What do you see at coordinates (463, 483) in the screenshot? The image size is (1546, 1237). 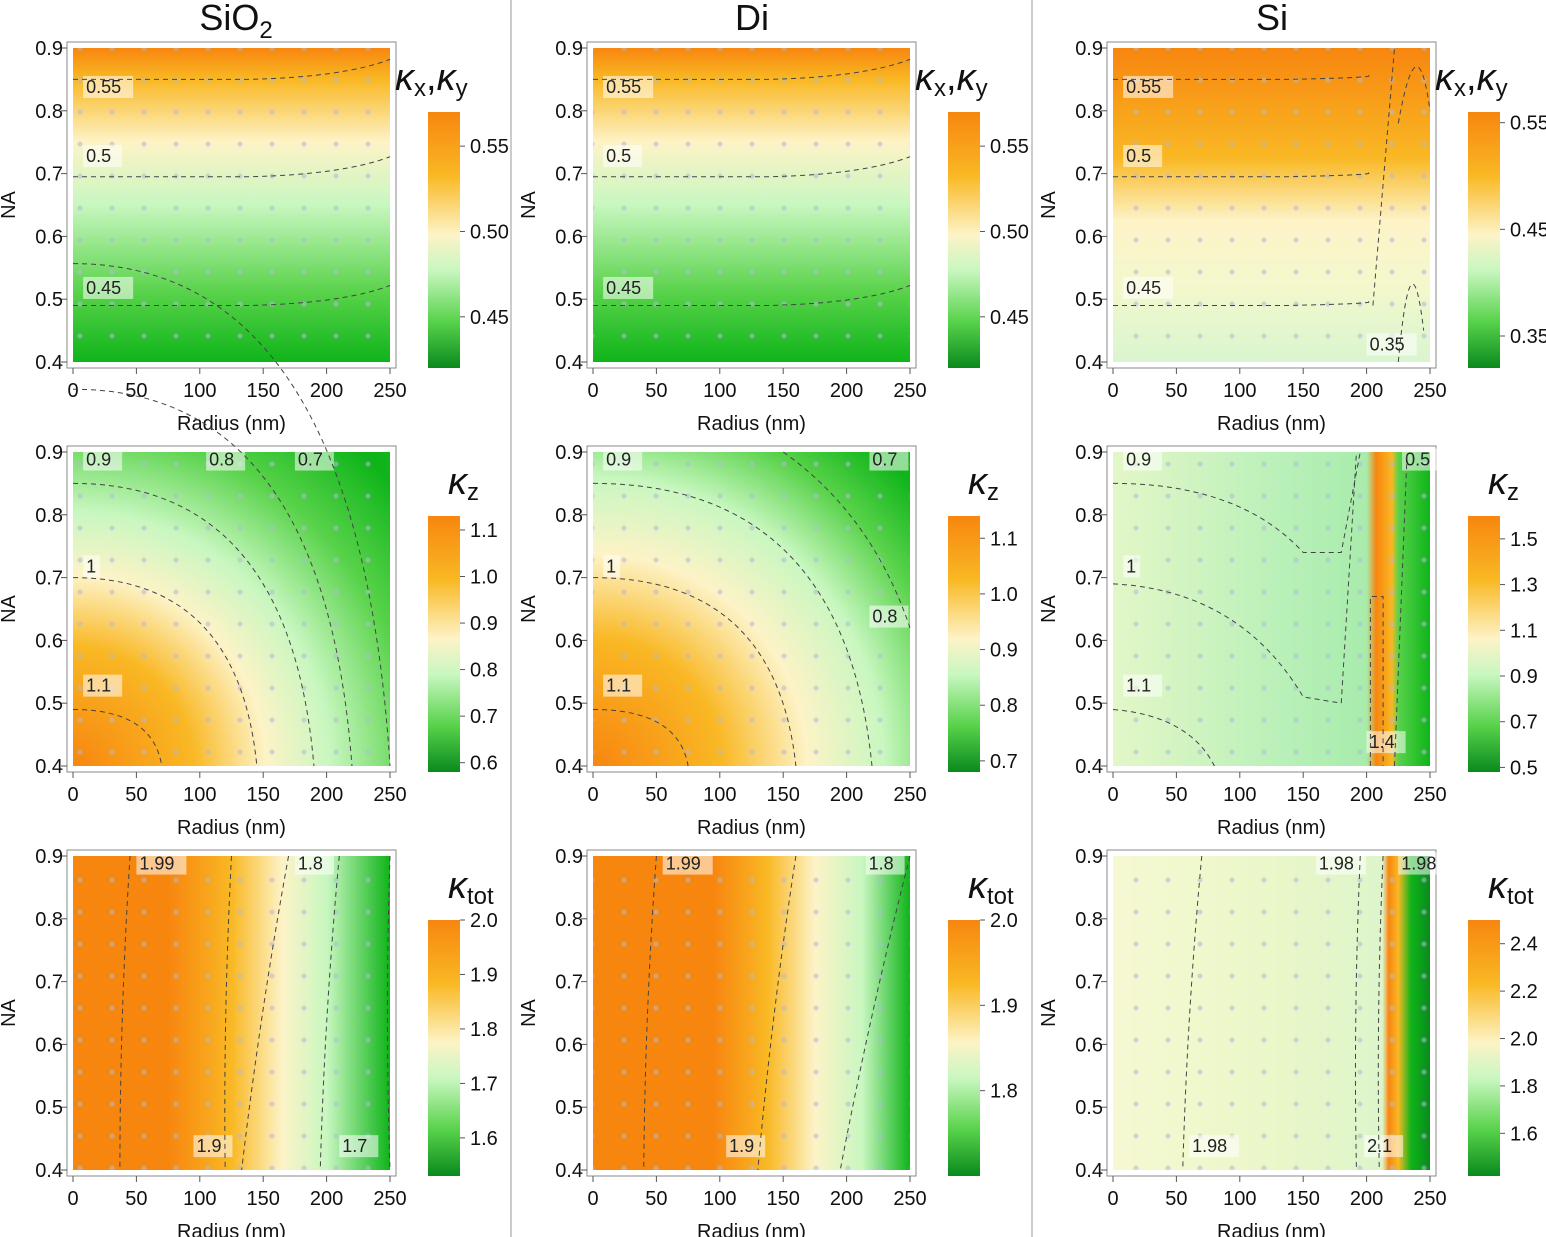 I see `quantity-symbol: κz` at bounding box center [463, 483].